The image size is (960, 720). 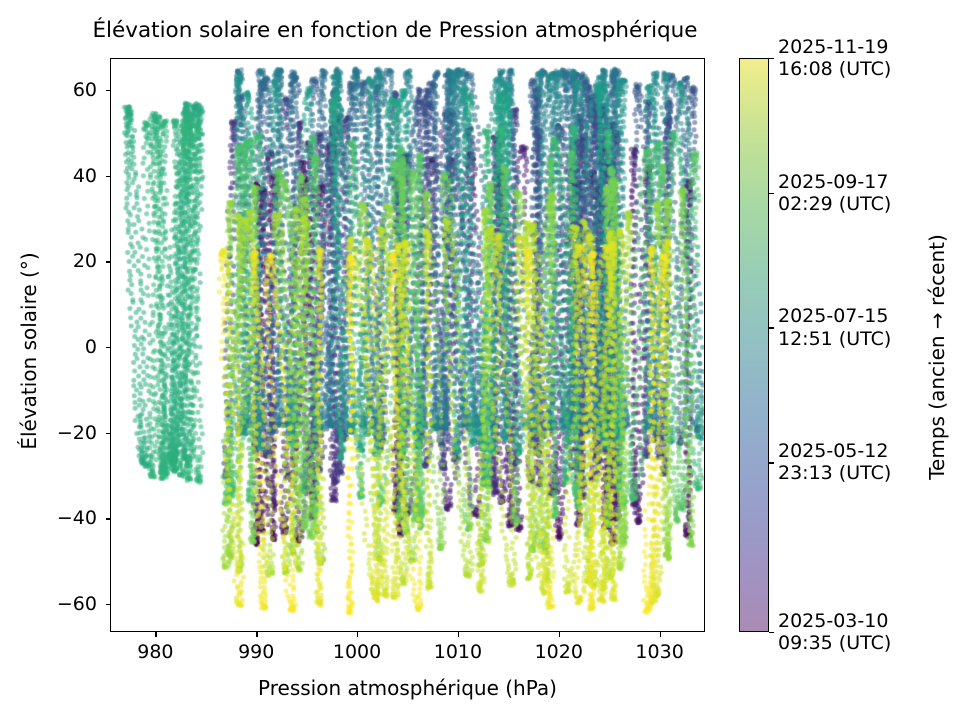 I want to click on colorbar-gradient, so click(x=754, y=345).